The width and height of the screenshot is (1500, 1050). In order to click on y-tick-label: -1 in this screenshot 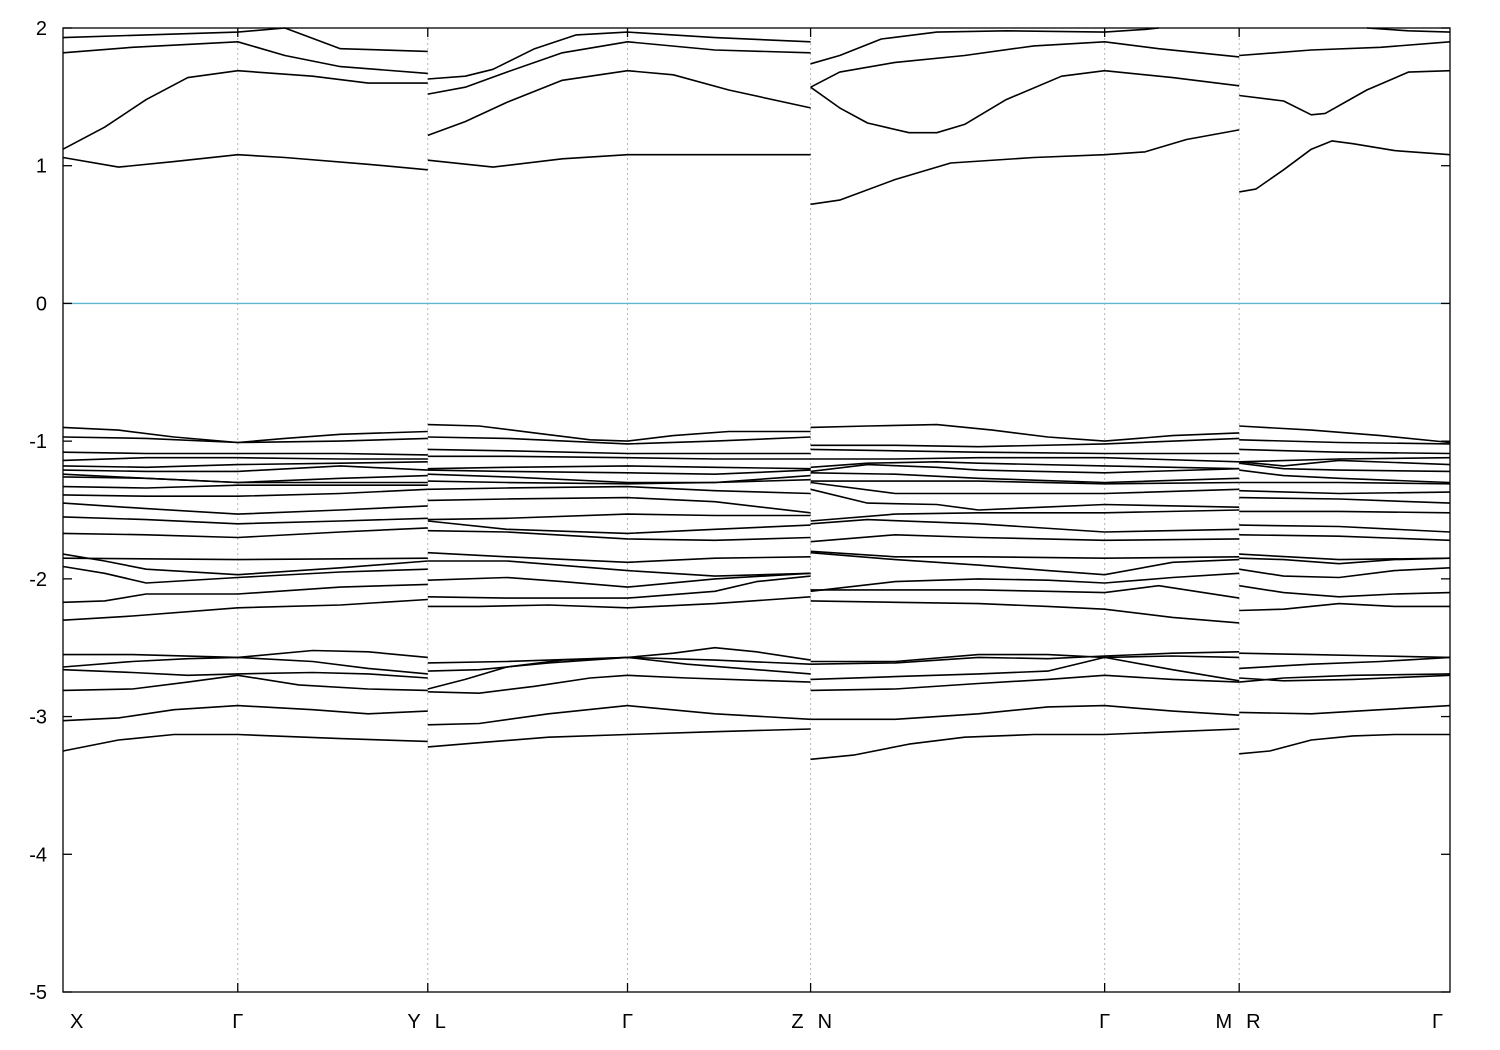, I will do `click(38, 442)`.